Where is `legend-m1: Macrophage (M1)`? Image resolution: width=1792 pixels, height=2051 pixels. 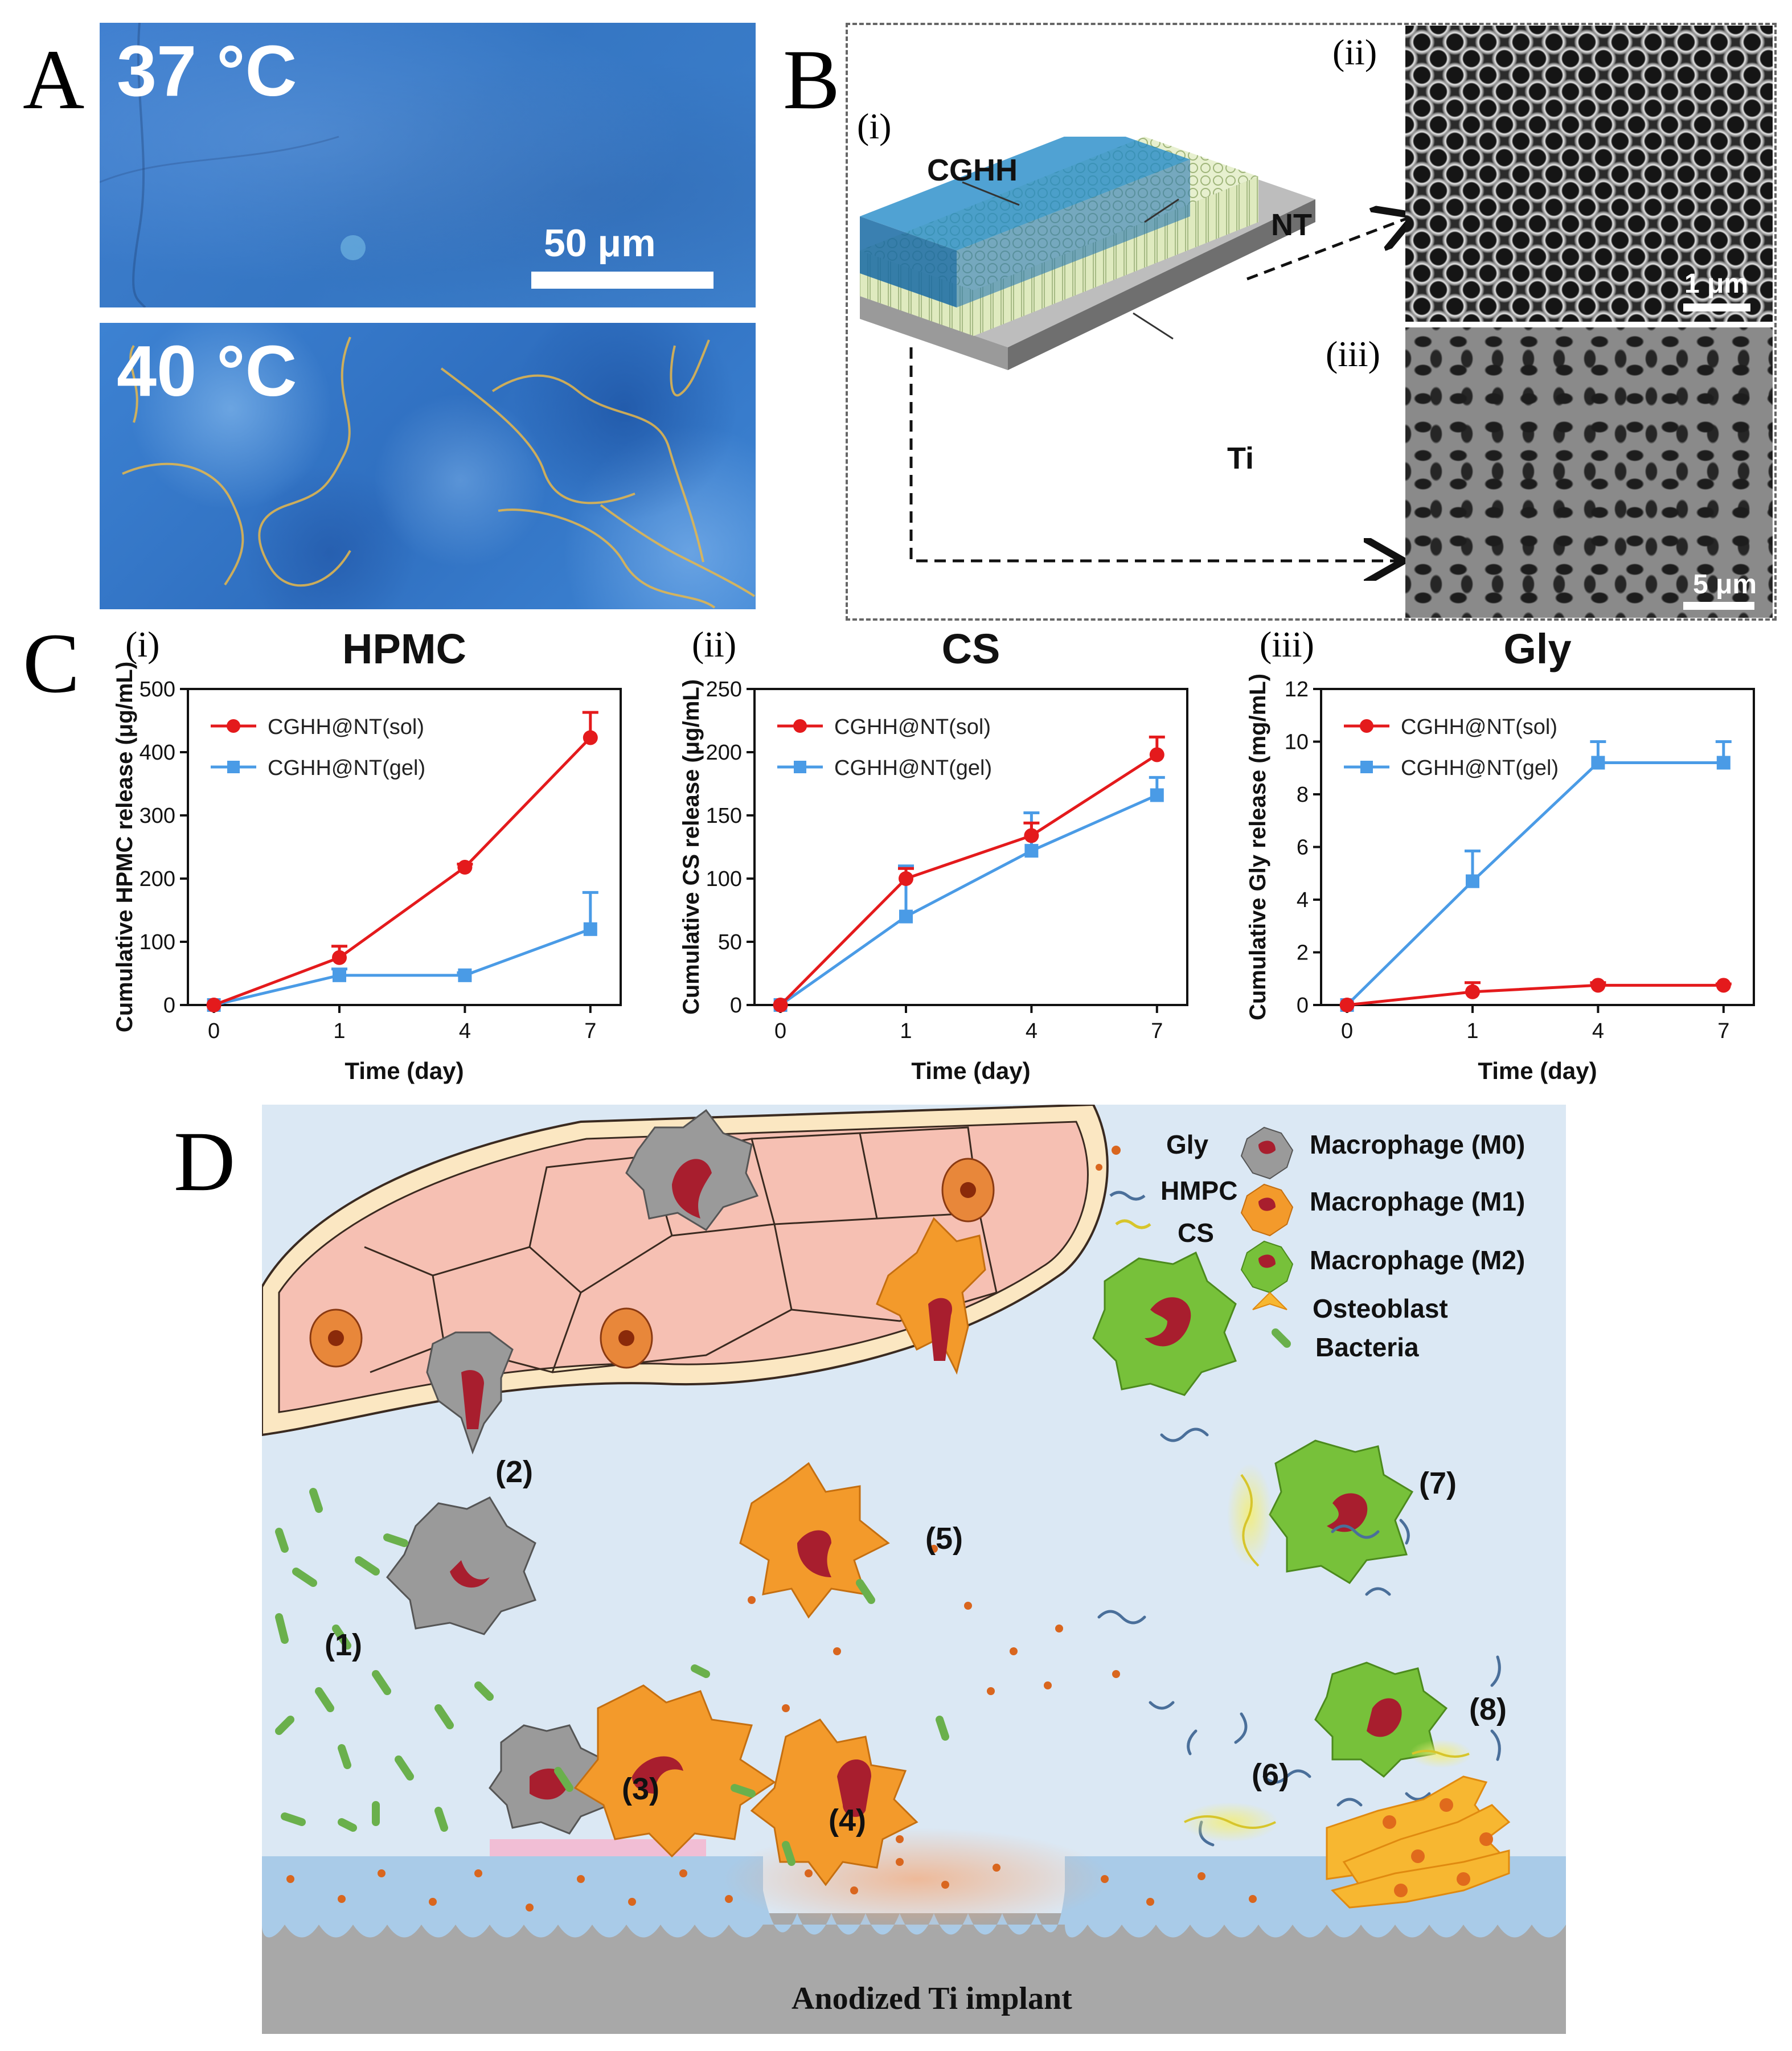
legend-m1: Macrophage (M1) is located at coordinates (1418, 1202).